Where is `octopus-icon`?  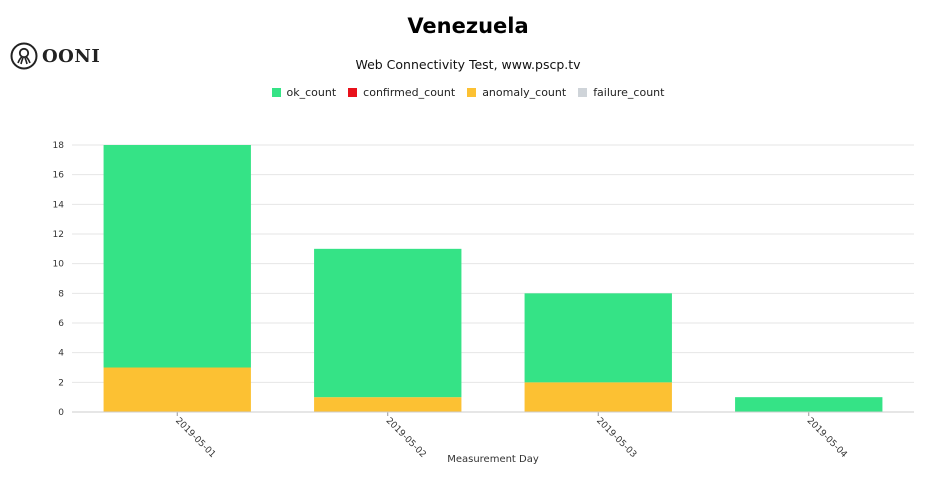 octopus-icon is located at coordinates (24, 56).